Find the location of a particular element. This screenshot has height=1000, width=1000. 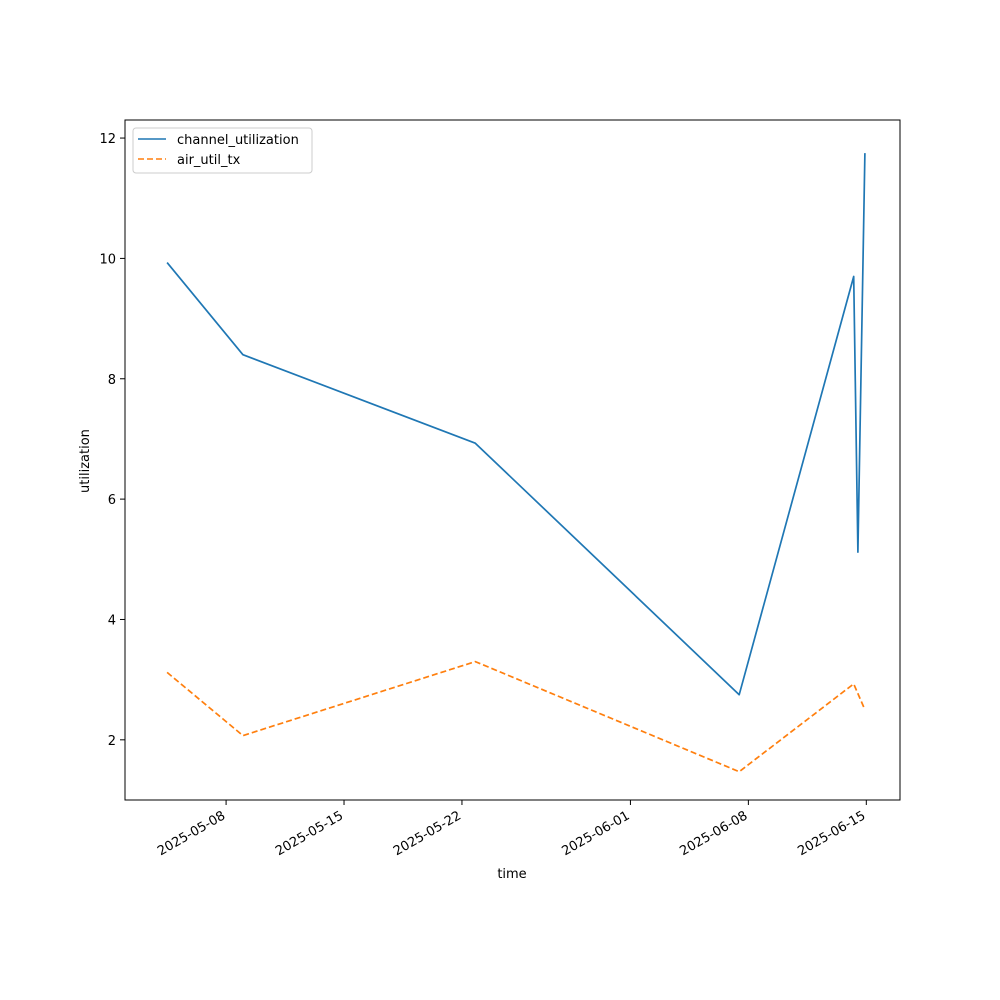

legend-label-air-util-tx: air_util_tx is located at coordinates (209, 160).